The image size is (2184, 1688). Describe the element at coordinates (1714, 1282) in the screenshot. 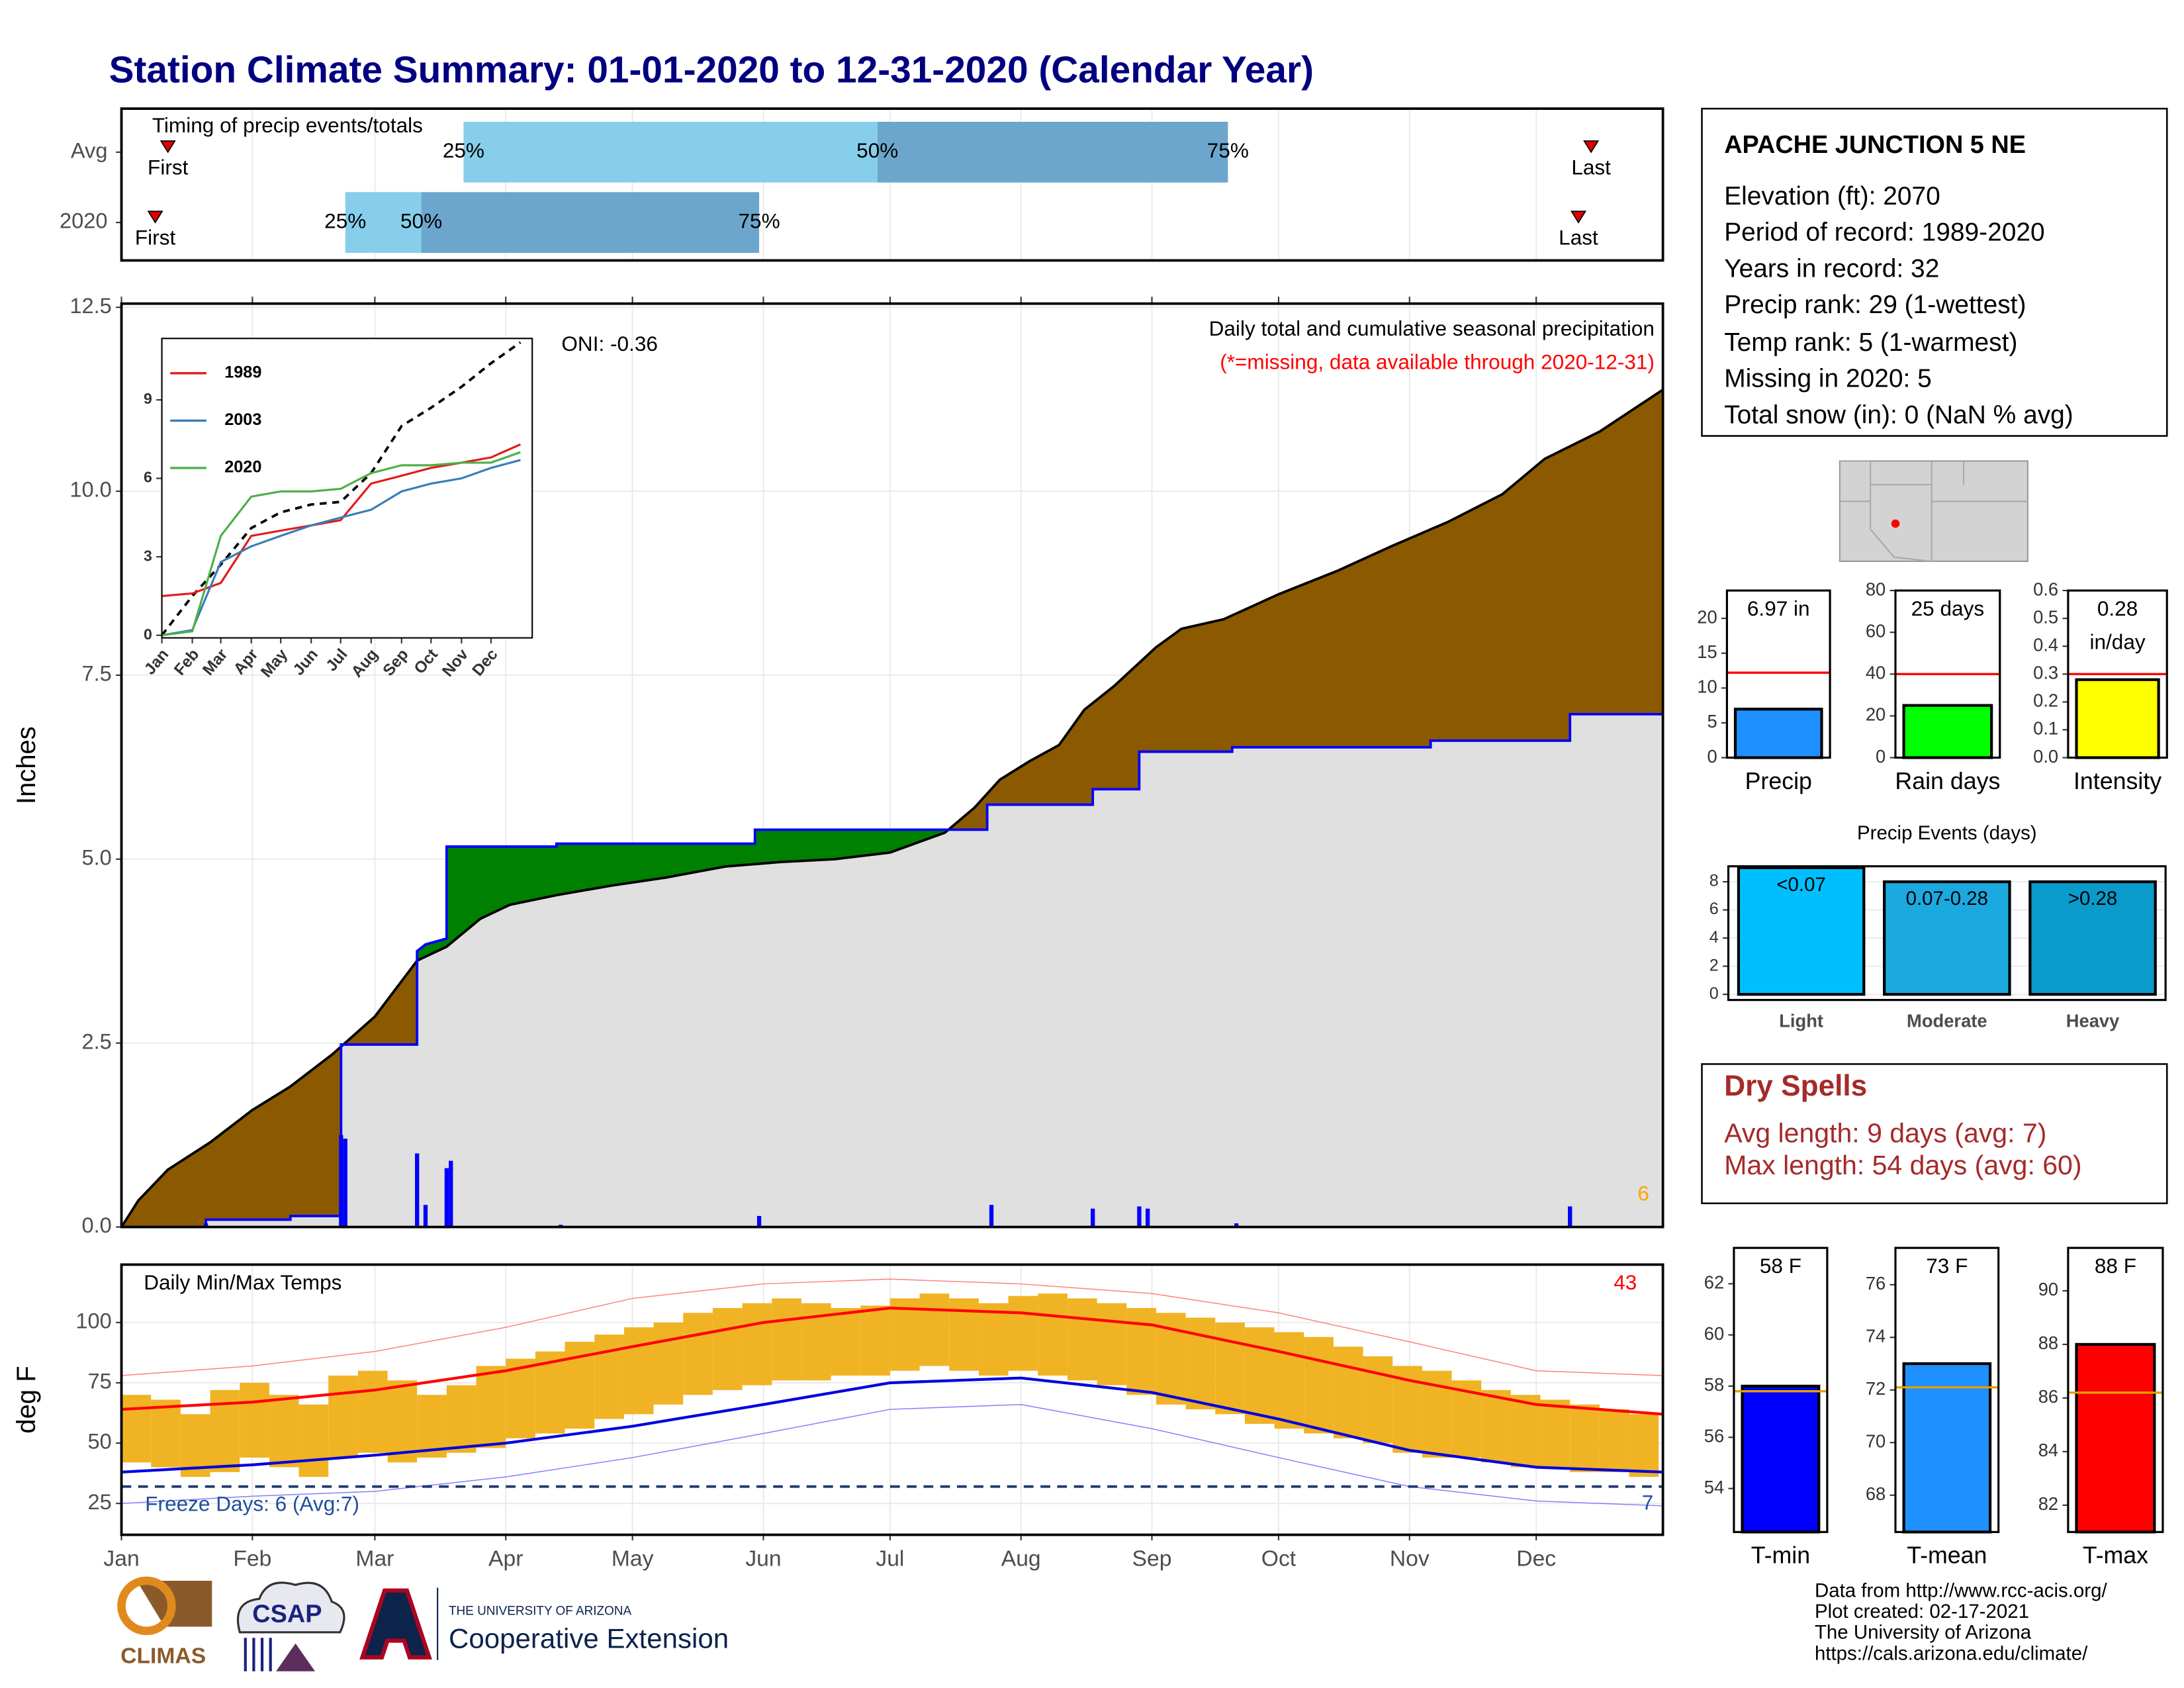

I see `y-tick-label: 62` at that location.